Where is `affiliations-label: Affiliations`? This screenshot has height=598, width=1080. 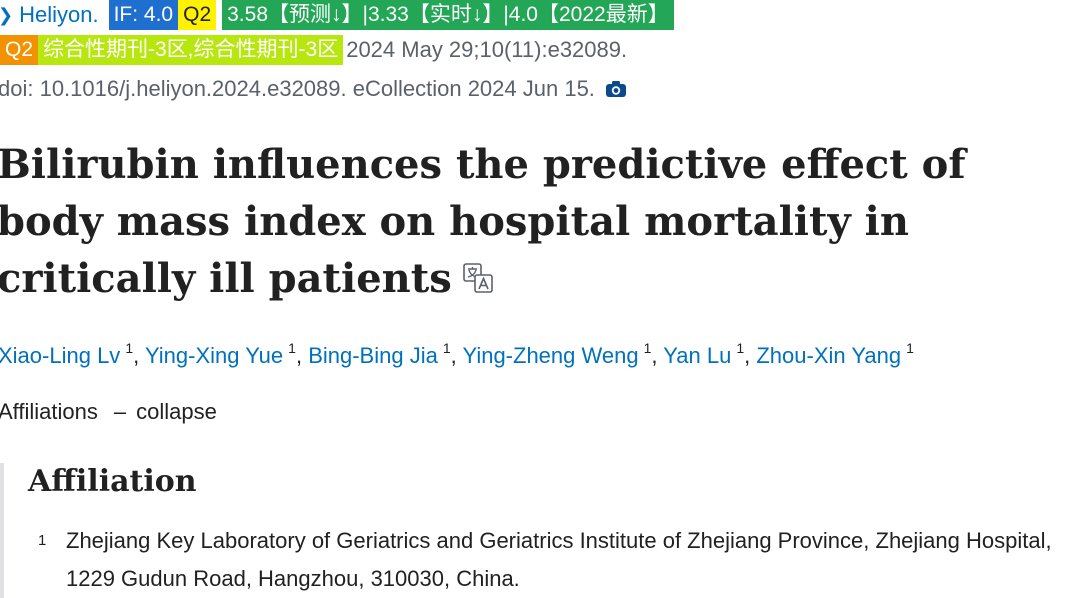 affiliations-label: Affiliations is located at coordinates (49, 411).